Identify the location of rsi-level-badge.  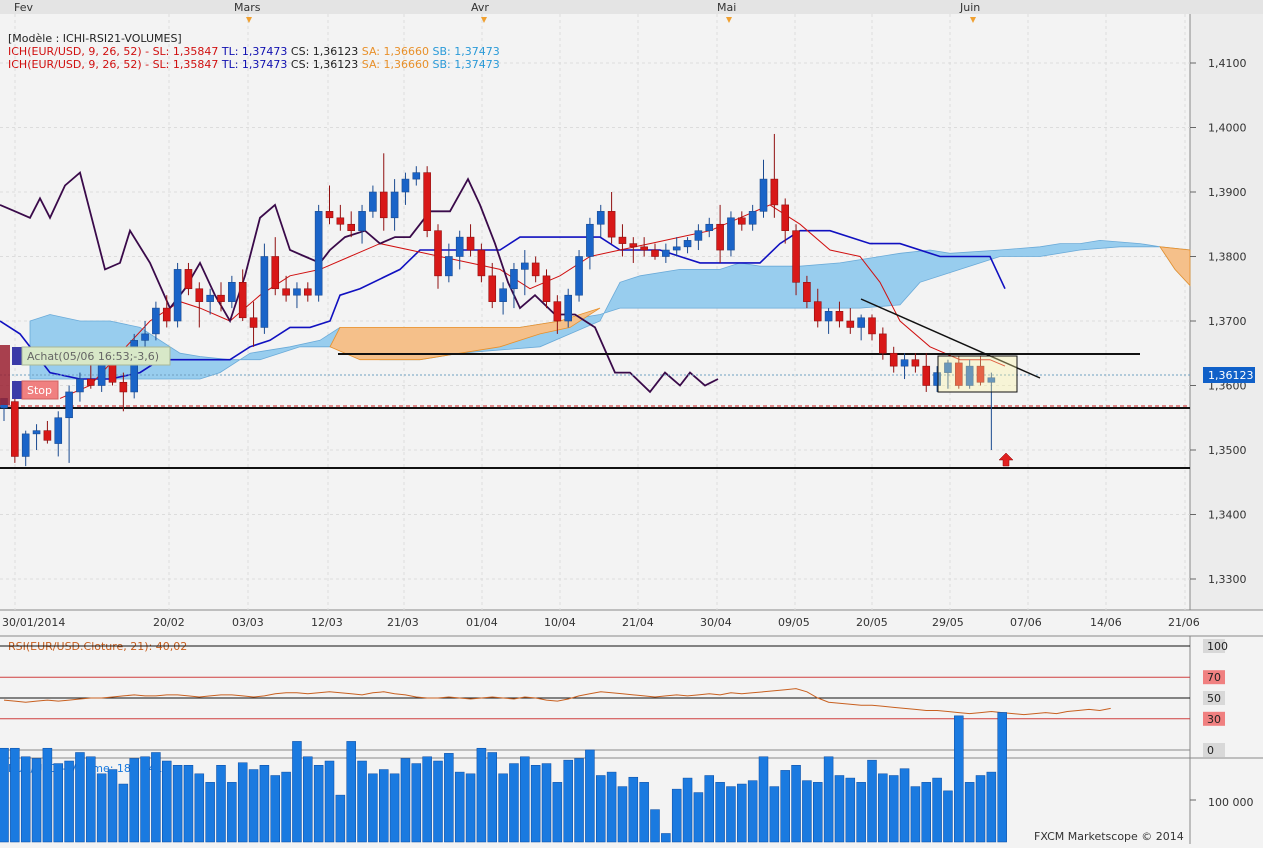
(1214, 750).